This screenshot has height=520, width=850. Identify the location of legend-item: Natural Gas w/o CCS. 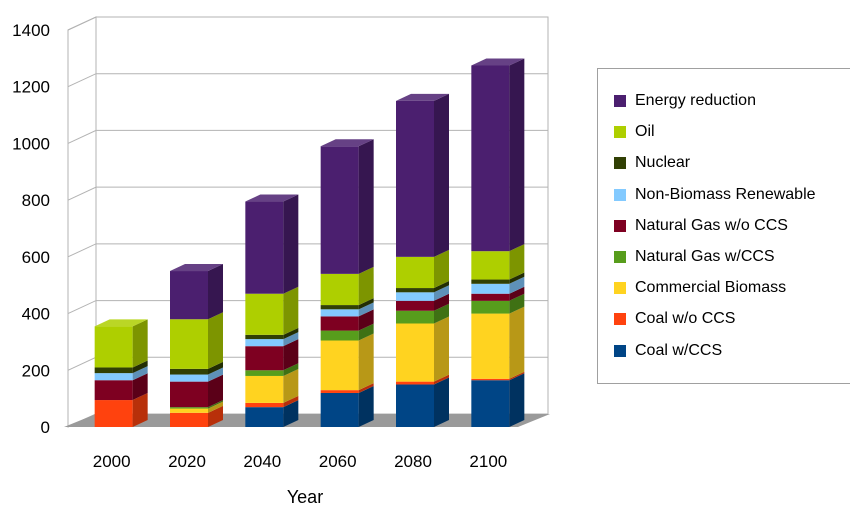
(701, 226).